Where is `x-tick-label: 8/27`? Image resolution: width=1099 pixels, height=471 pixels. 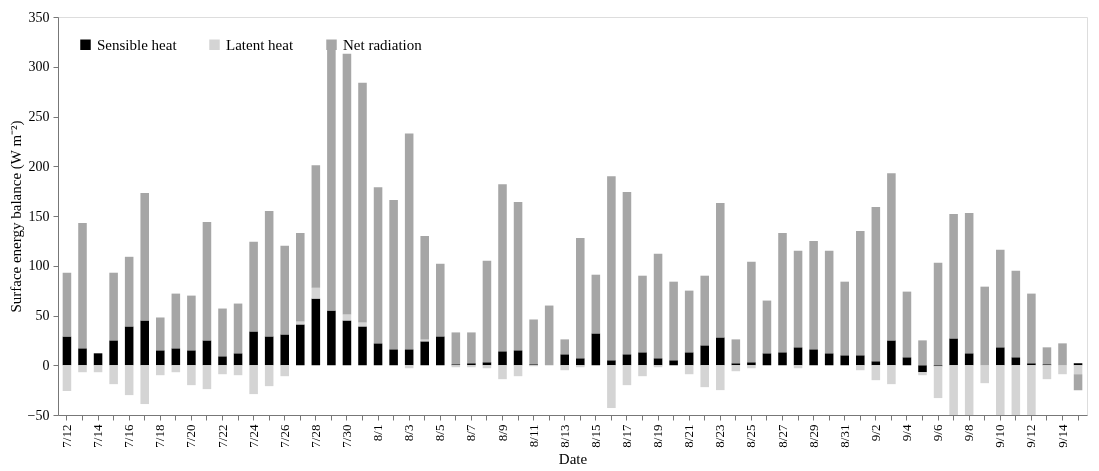
x-tick-label: 8/27 is located at coordinates (782, 436).